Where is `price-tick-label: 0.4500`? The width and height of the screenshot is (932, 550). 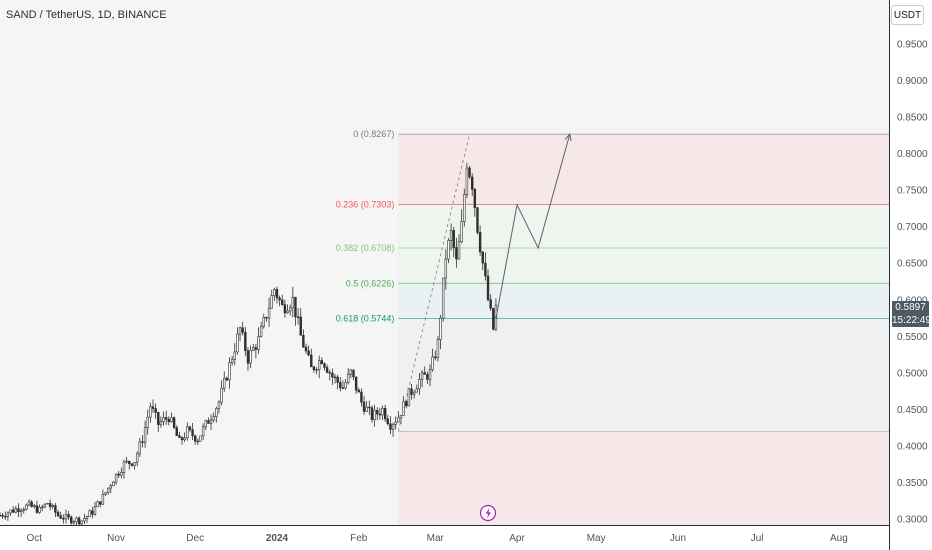 price-tick-label: 0.4500 is located at coordinates (912, 410).